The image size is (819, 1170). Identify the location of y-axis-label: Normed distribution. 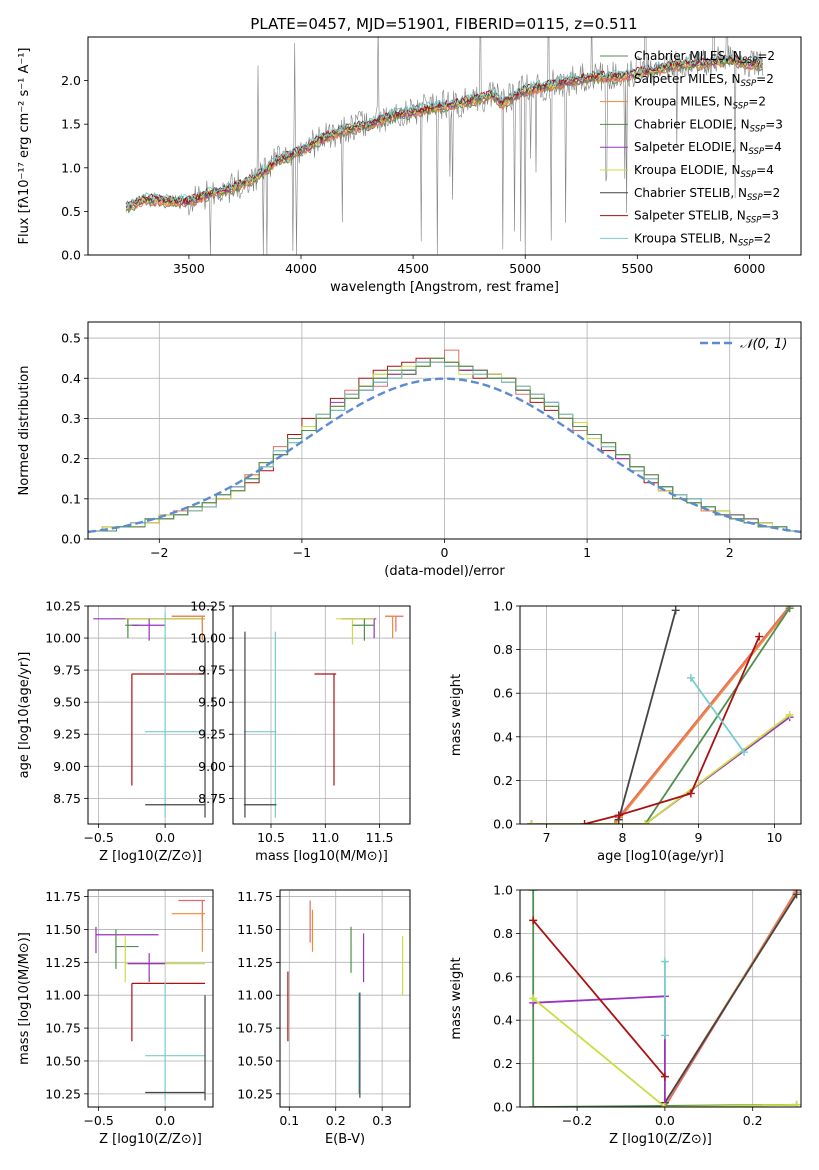
(24, 431).